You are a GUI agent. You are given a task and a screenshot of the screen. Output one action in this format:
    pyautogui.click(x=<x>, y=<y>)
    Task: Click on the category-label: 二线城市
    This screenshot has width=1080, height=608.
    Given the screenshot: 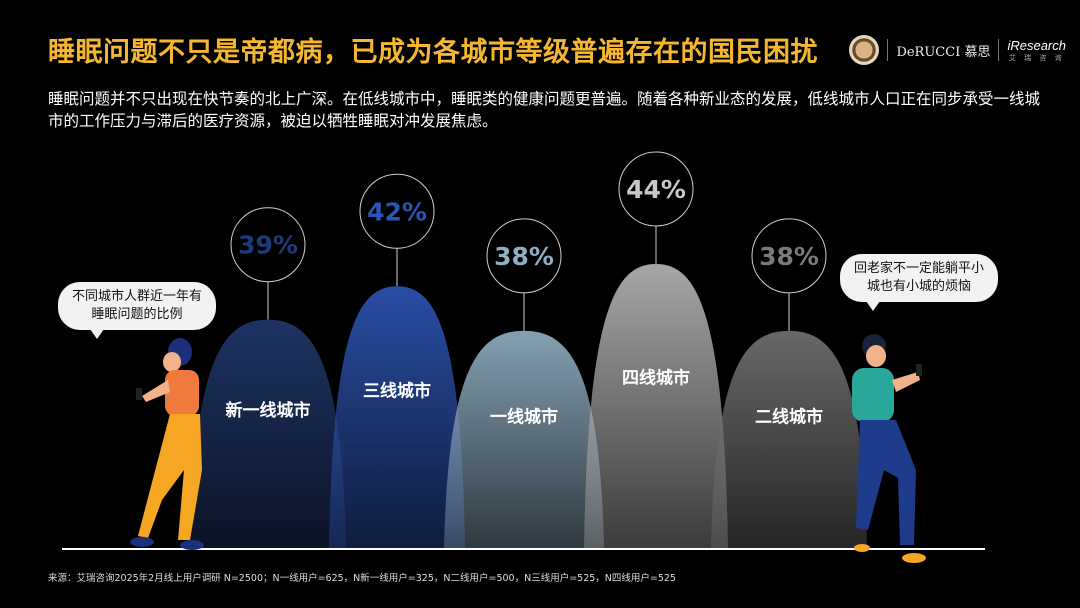 What is the action you would take?
    pyautogui.click(x=789, y=416)
    